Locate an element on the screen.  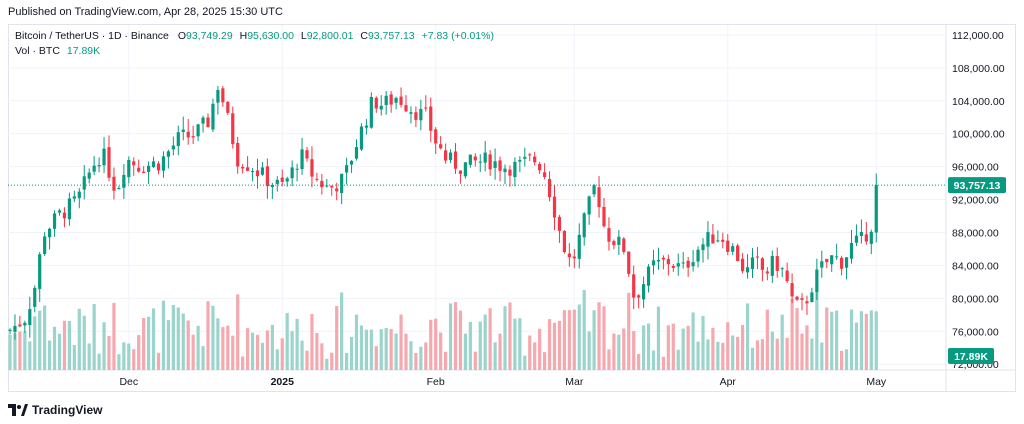
time-tick-label: 2025 is located at coordinates (283, 382).